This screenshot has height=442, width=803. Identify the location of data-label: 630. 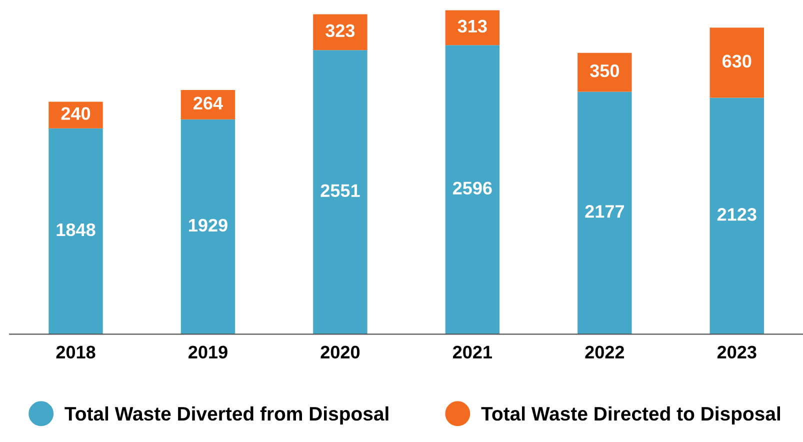
(737, 61).